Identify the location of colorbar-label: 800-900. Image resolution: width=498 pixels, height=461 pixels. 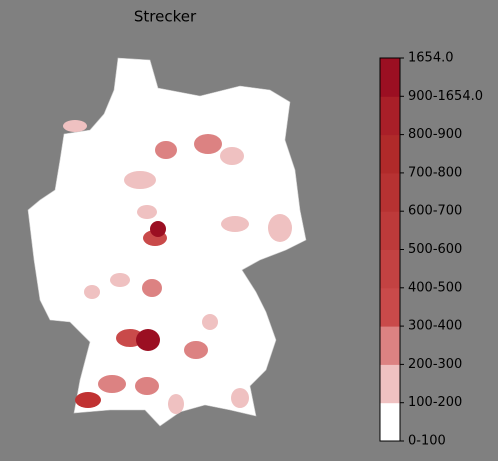
(435, 134).